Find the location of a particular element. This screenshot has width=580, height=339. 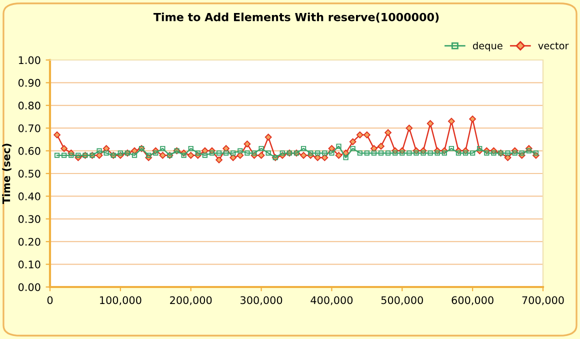

y-tick-label: 1.00 is located at coordinates (29, 60).